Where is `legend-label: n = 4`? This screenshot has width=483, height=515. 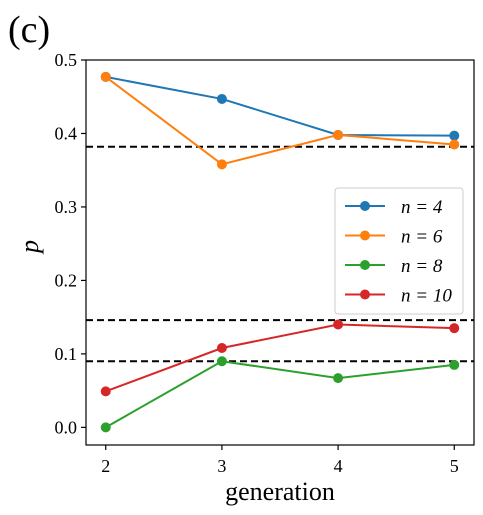
legend-label: n = 4 is located at coordinates (422, 207).